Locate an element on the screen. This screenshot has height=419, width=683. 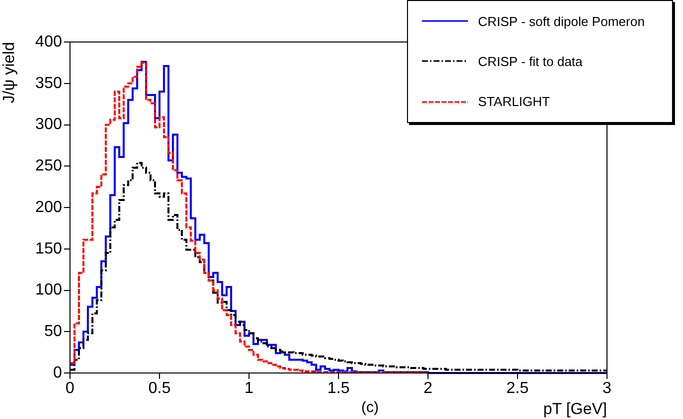
x-tick-label: 3 is located at coordinates (607, 389).